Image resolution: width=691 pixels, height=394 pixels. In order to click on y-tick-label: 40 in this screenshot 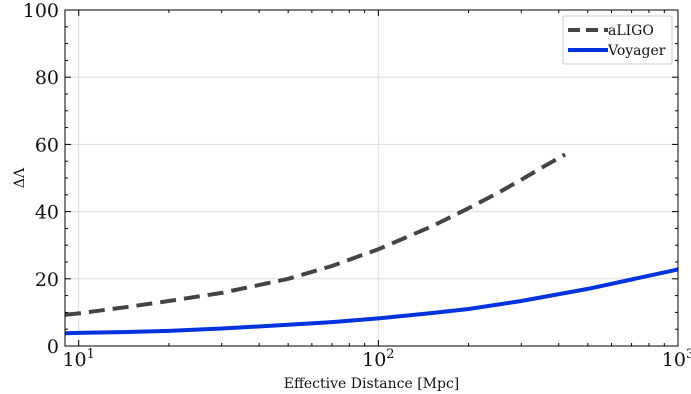, I will do `click(47, 213)`.